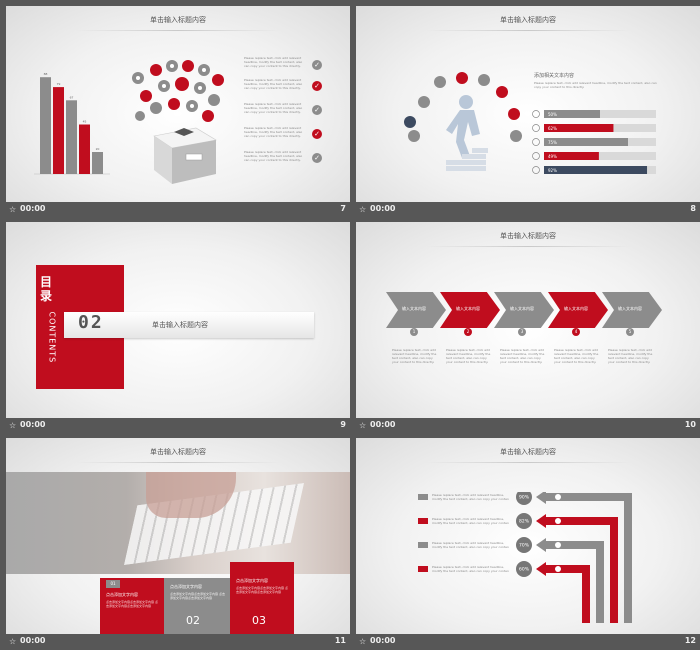 This screenshot has width=700, height=650. I want to click on contents-heading: 目录, so click(46, 289).